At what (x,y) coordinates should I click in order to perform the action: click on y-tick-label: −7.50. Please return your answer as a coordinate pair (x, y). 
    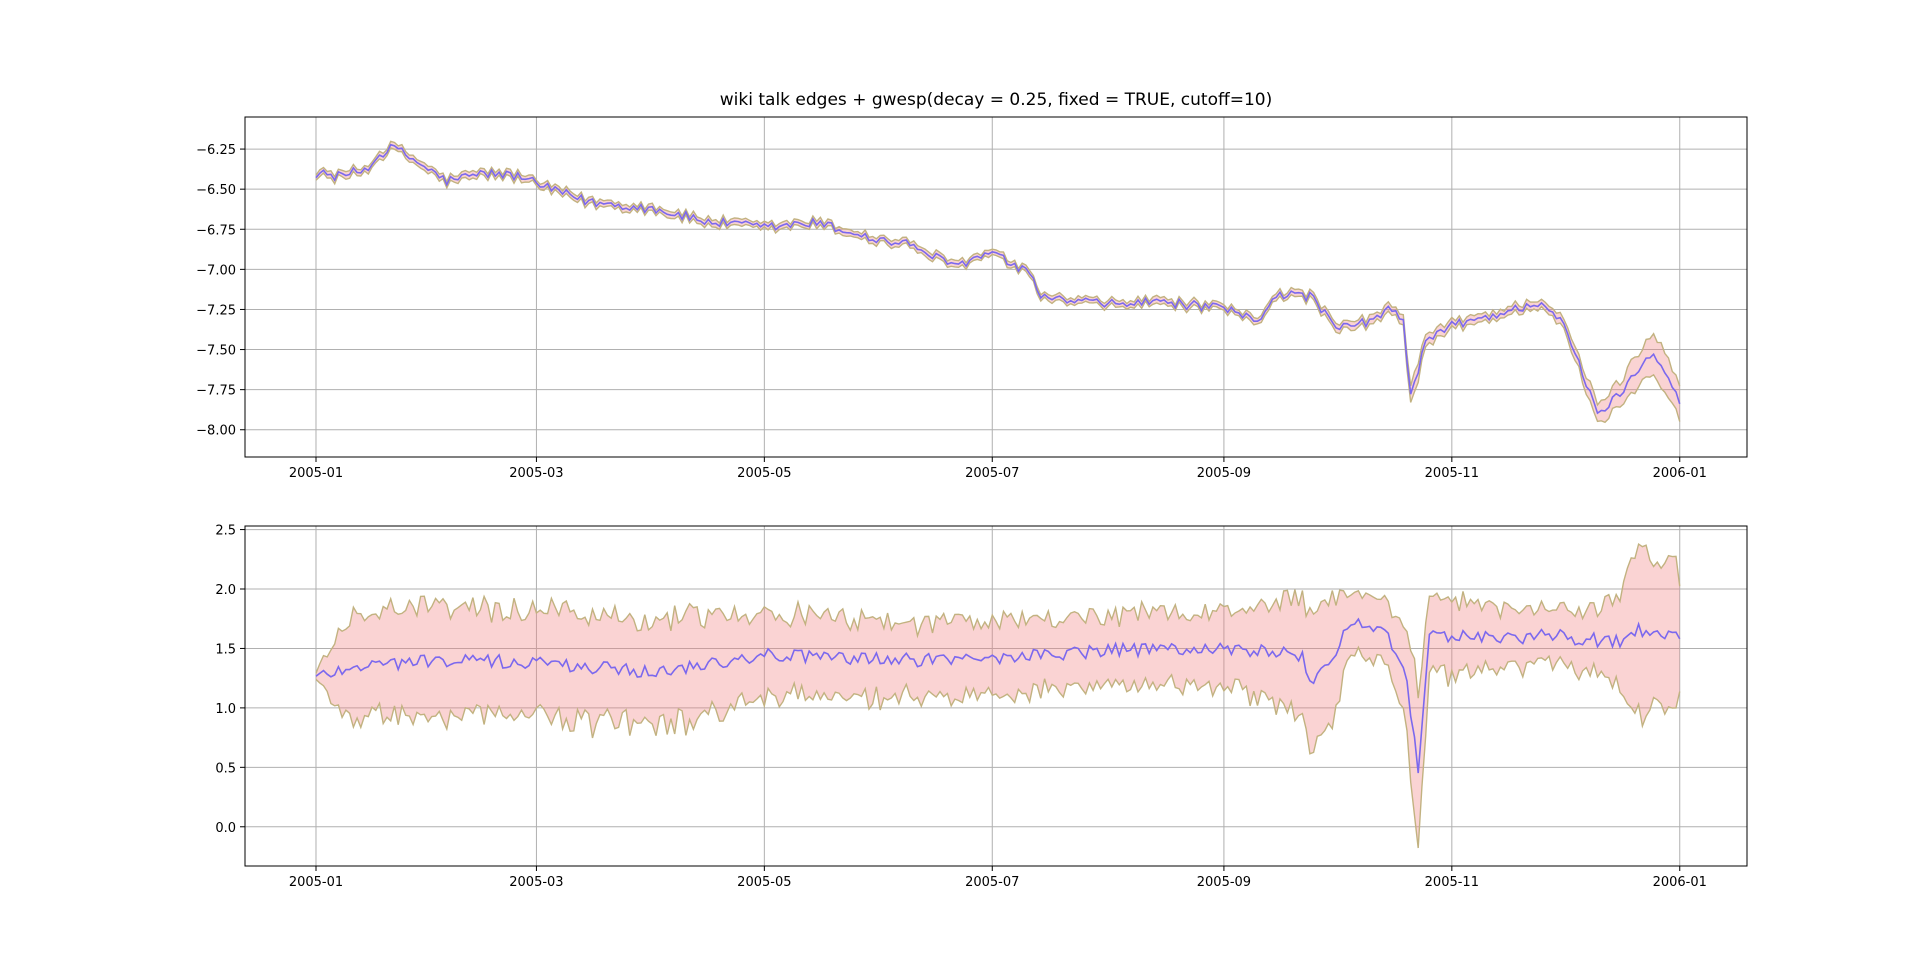
    Looking at the image, I should click on (216, 351).